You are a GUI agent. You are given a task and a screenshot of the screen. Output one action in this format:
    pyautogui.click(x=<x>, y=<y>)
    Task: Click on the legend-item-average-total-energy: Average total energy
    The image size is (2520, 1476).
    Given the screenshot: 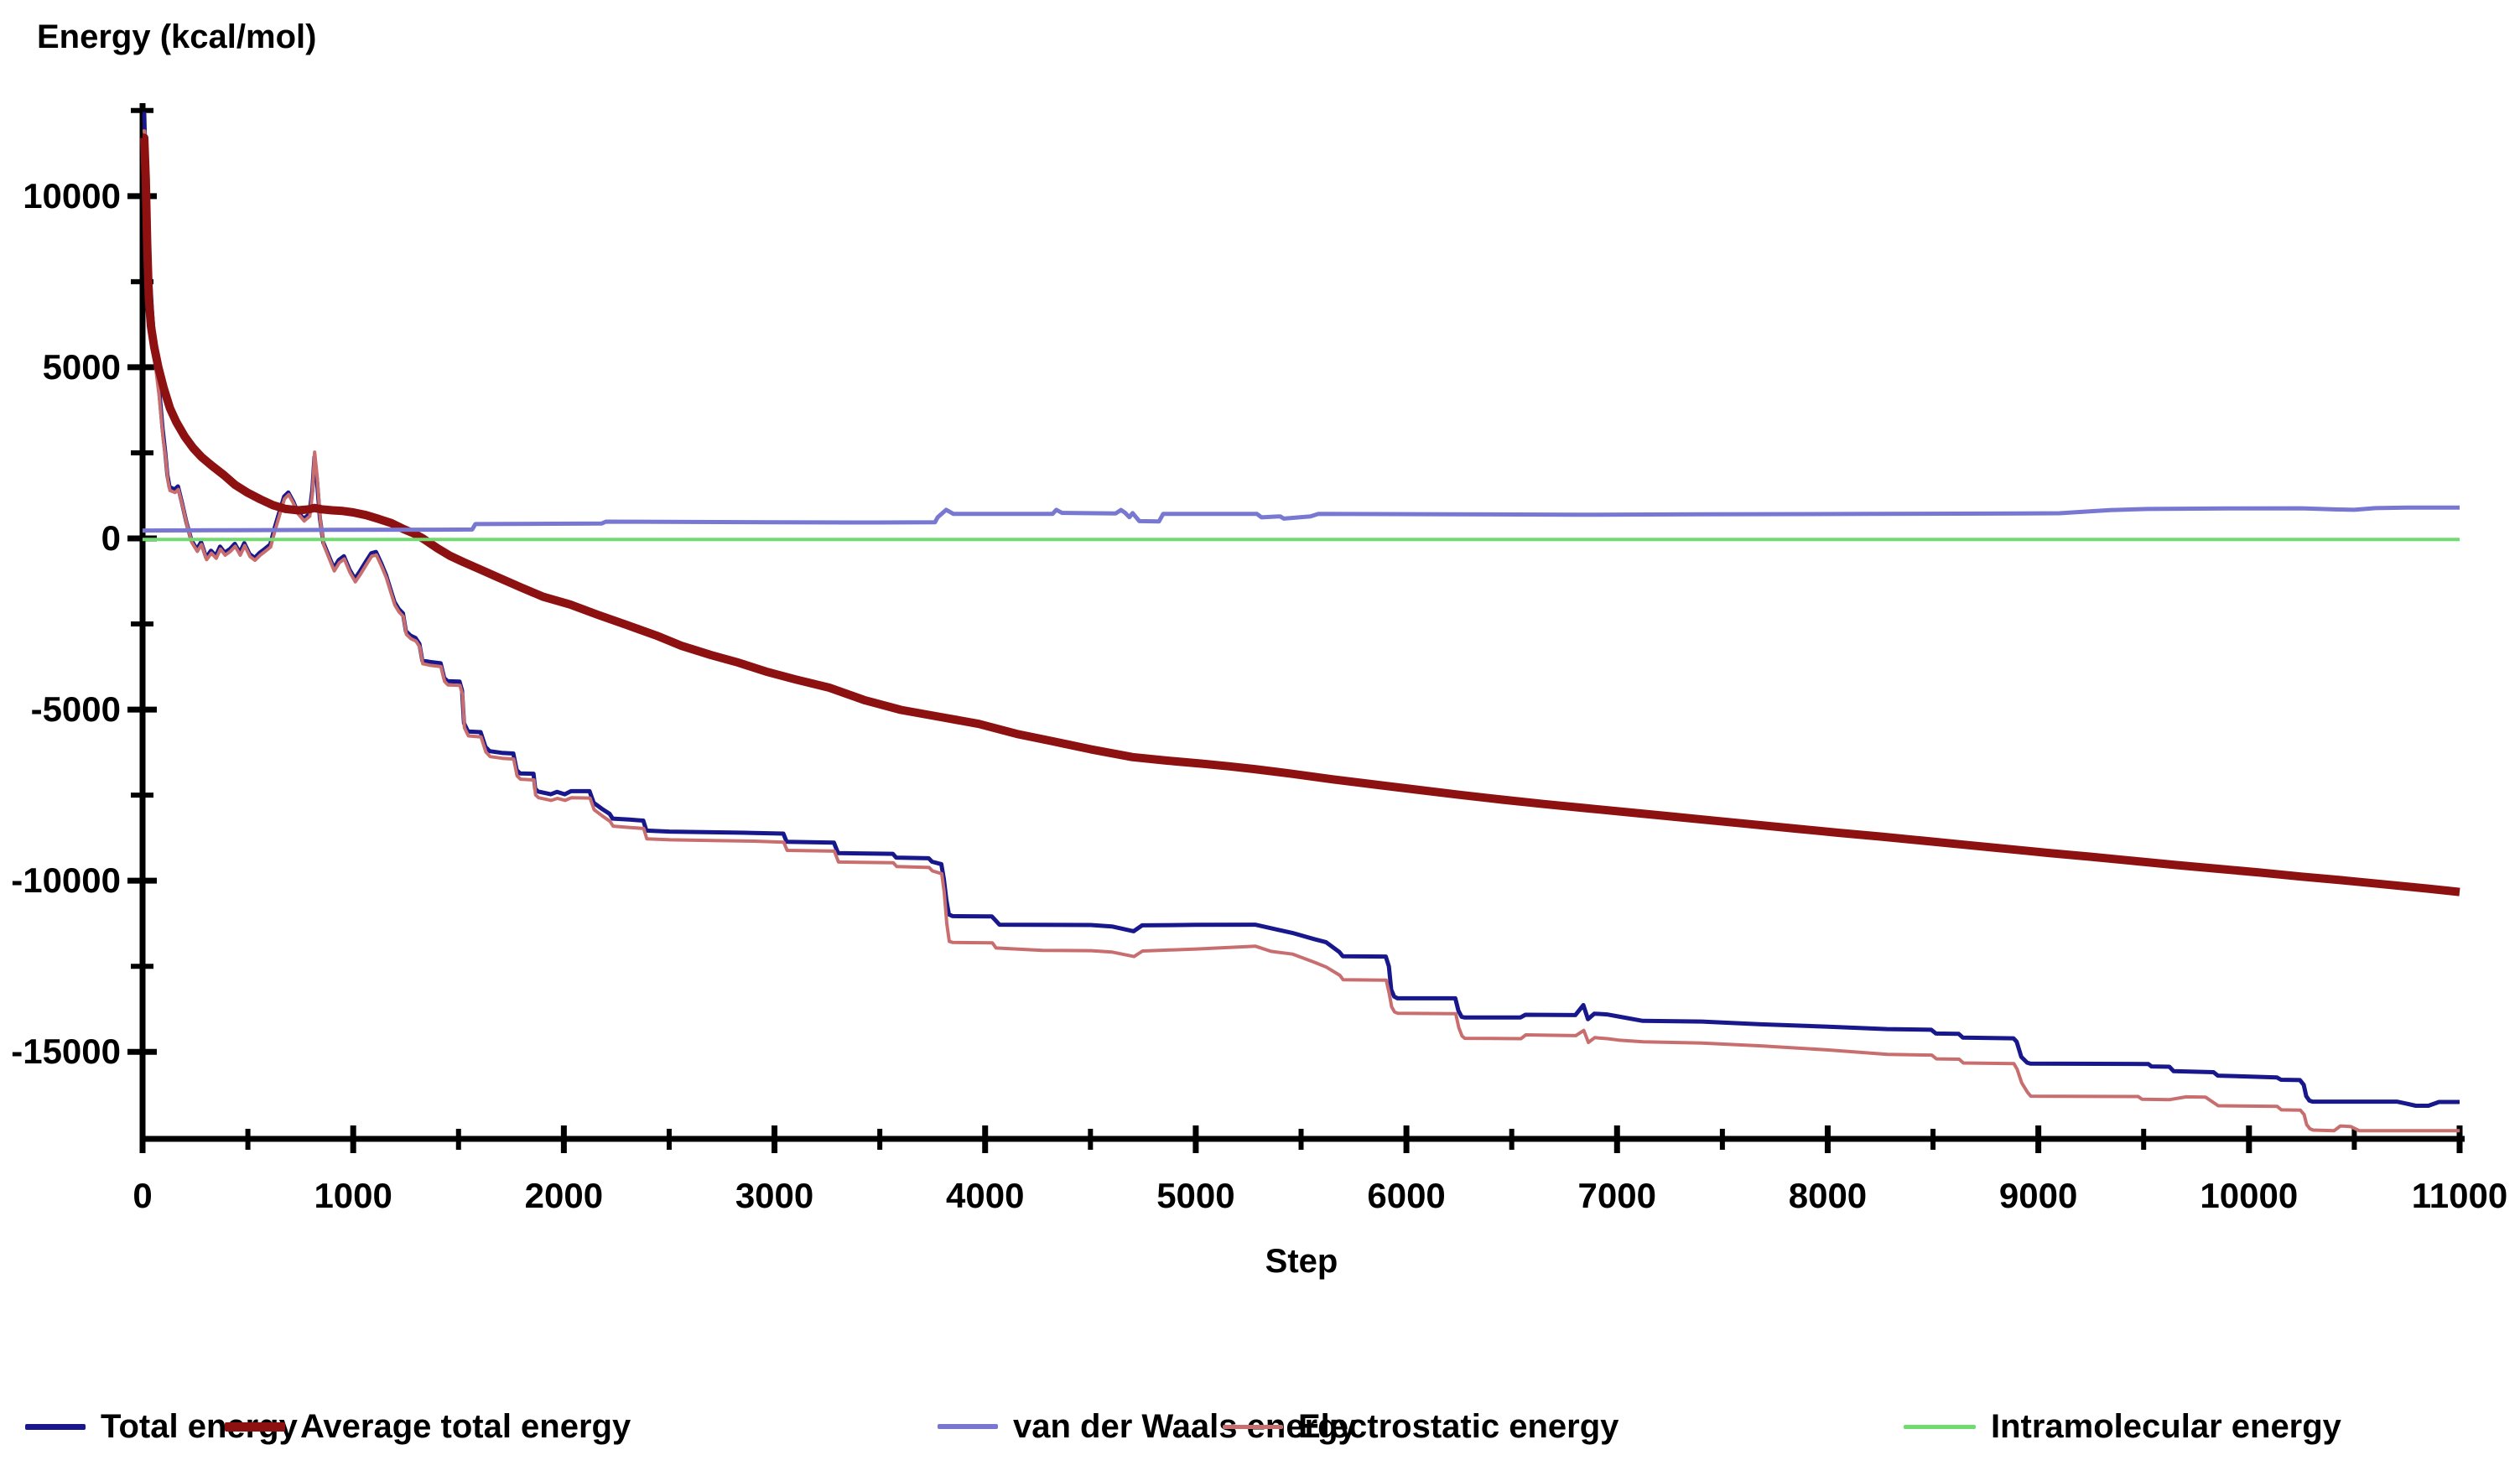 What is the action you would take?
    pyautogui.click(x=428, y=1426)
    